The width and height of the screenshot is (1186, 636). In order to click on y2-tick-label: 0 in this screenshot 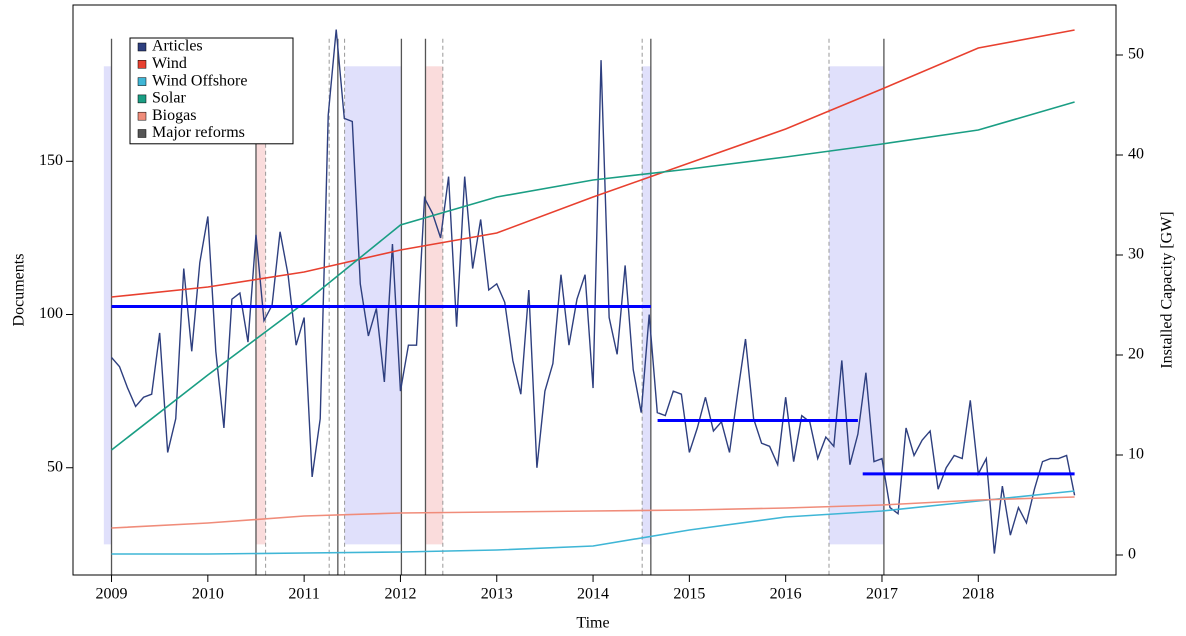, I will do `click(1132, 554)`.